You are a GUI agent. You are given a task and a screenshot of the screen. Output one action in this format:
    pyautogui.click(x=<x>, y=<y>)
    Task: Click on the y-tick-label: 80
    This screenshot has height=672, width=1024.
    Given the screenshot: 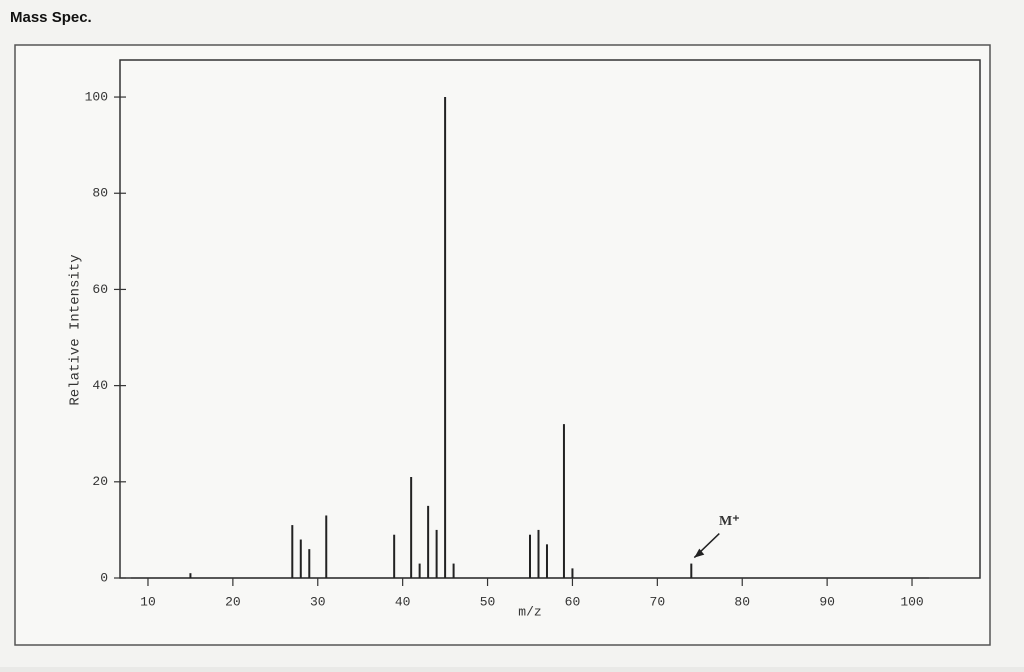 What is the action you would take?
    pyautogui.click(x=100, y=193)
    